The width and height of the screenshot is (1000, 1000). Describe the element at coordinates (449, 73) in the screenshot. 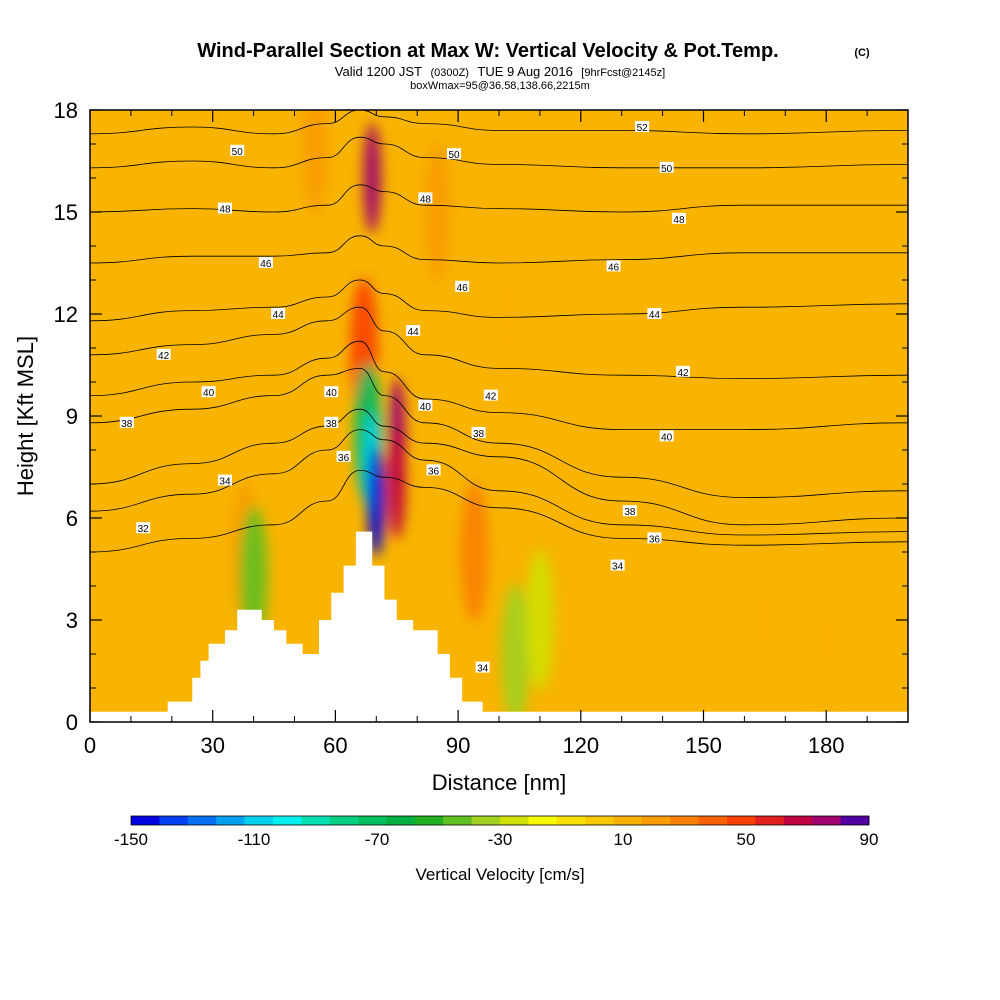

I see `valid-zulu: (0300Z)` at that location.